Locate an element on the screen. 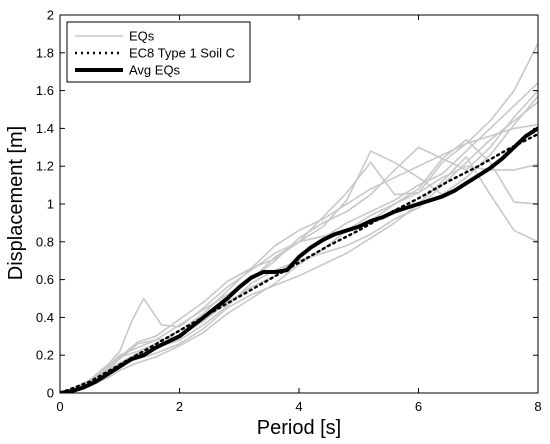 The width and height of the screenshot is (550, 444). y-tick-label: 0.4 is located at coordinates (45, 317).